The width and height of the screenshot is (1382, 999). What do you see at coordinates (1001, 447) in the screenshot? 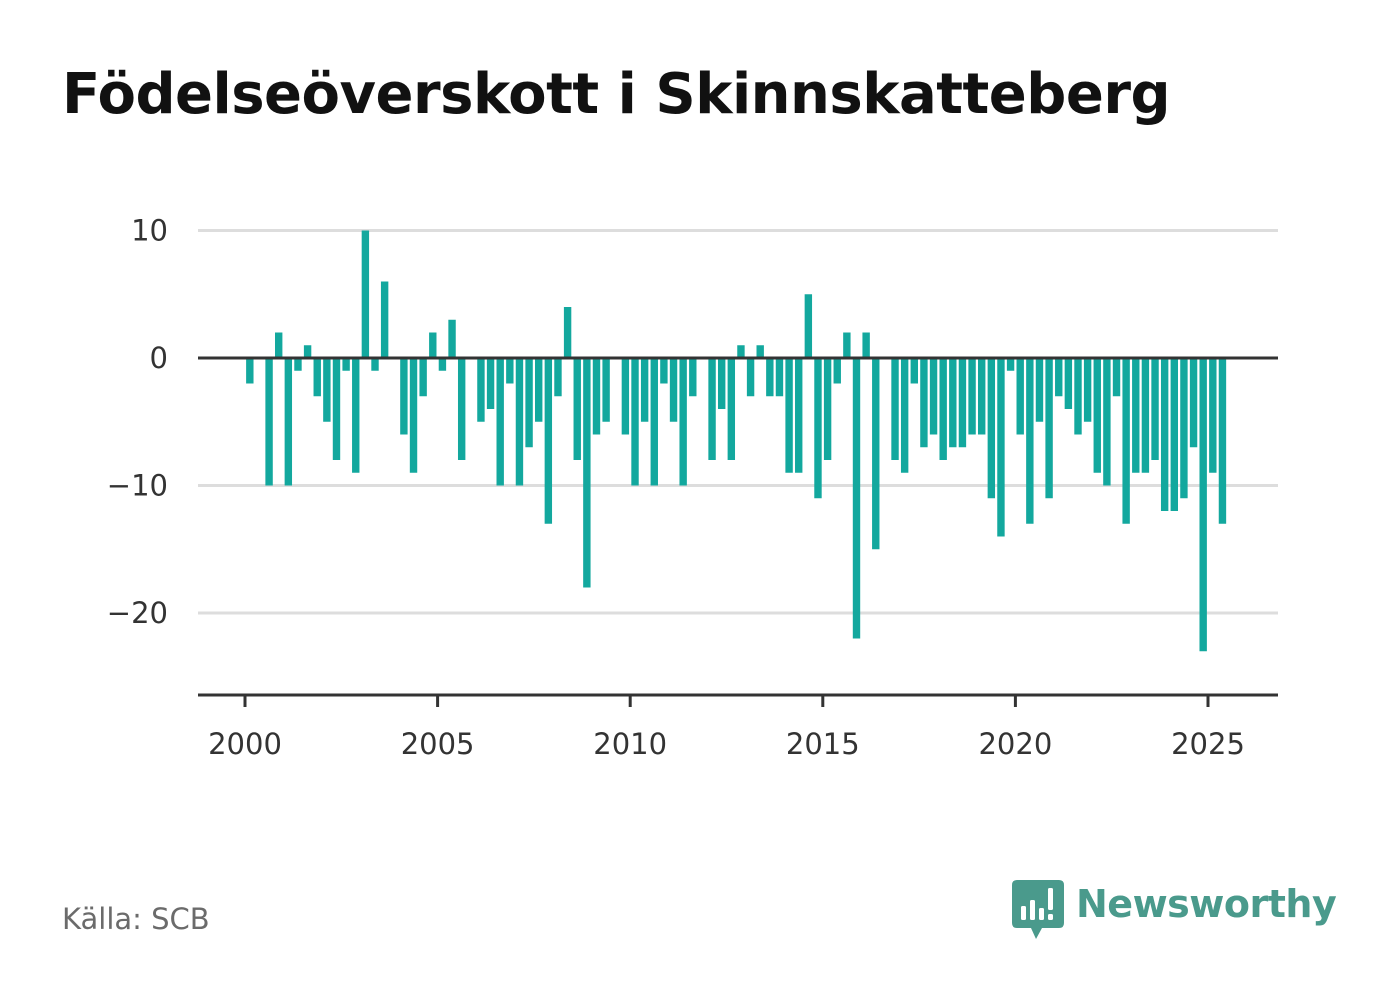
I see `bar-2019-Q3` at bounding box center [1001, 447].